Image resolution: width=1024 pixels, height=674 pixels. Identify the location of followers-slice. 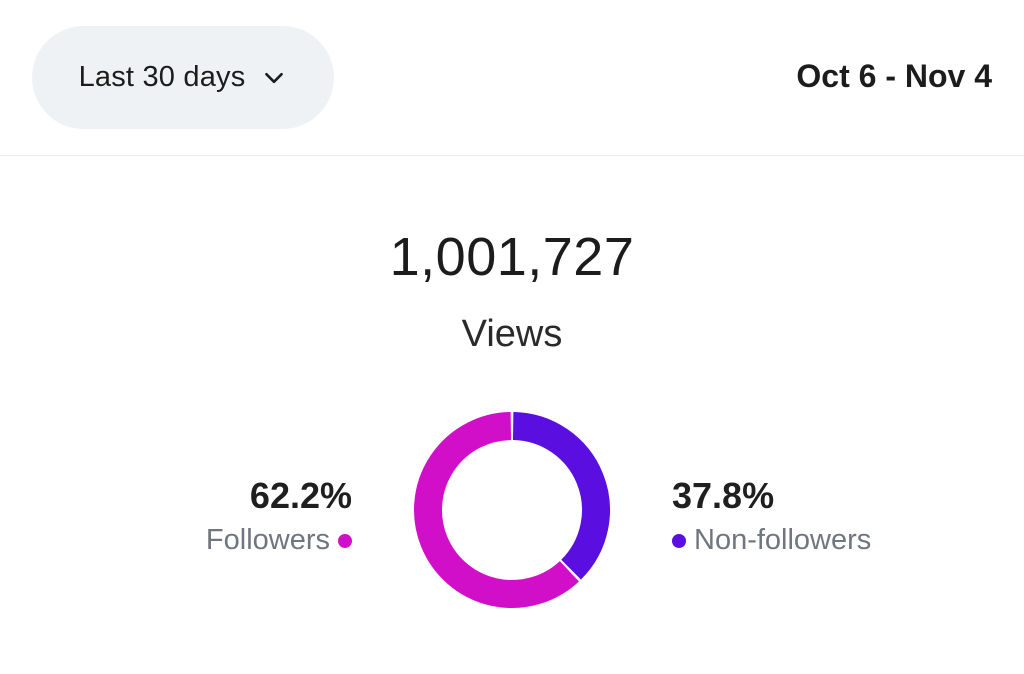
(496, 510).